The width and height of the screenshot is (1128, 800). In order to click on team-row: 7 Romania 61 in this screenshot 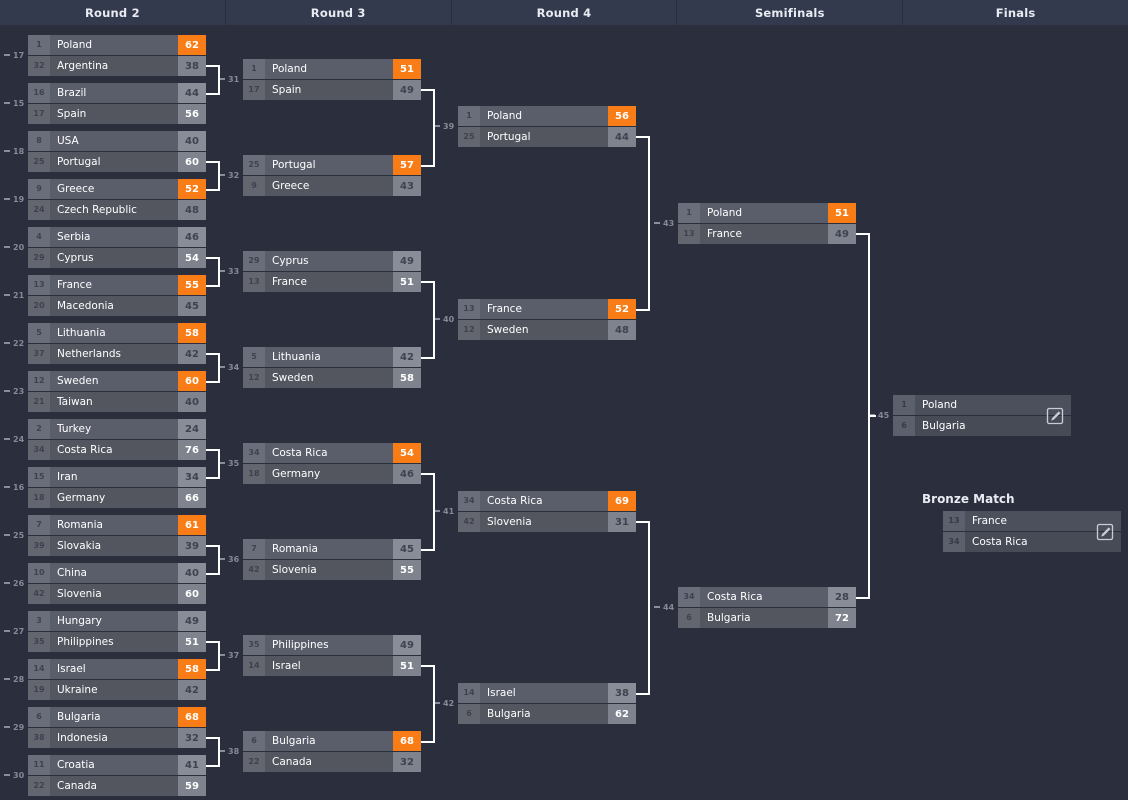, I will do `click(117, 525)`.